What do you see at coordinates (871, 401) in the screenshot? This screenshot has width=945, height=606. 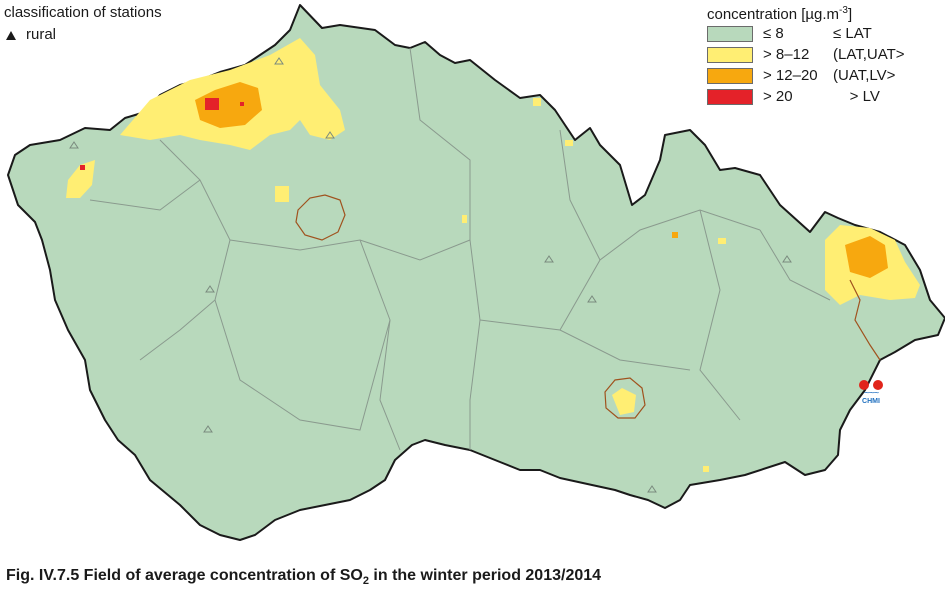 I see `logo-text: CHMI` at bounding box center [871, 401].